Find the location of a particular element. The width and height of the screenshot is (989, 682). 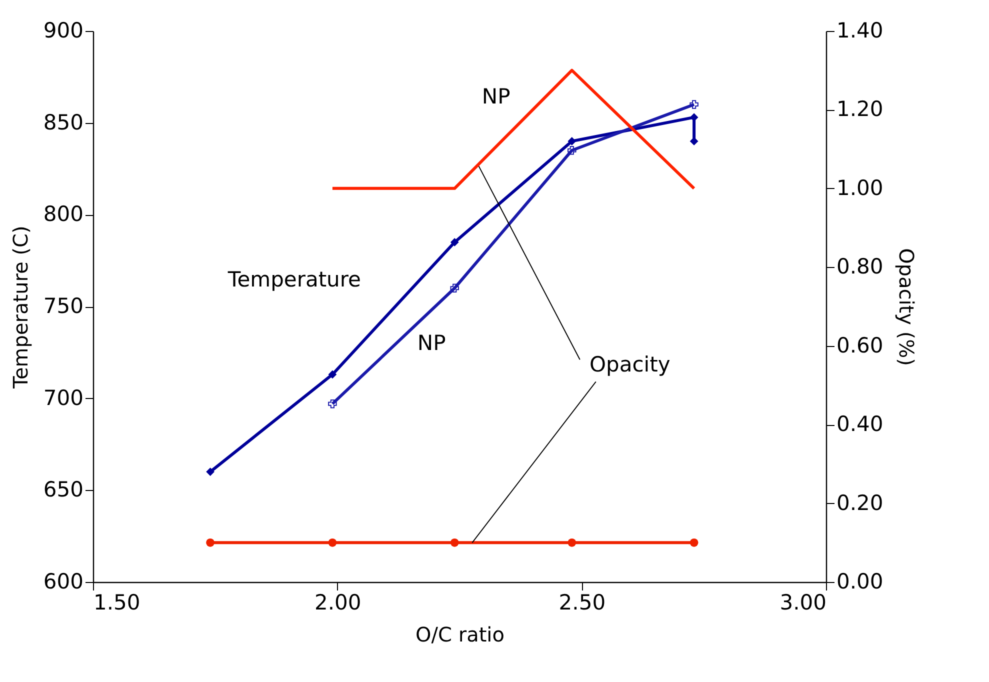

y2-tick-label: 0.20 is located at coordinates (860, 502).